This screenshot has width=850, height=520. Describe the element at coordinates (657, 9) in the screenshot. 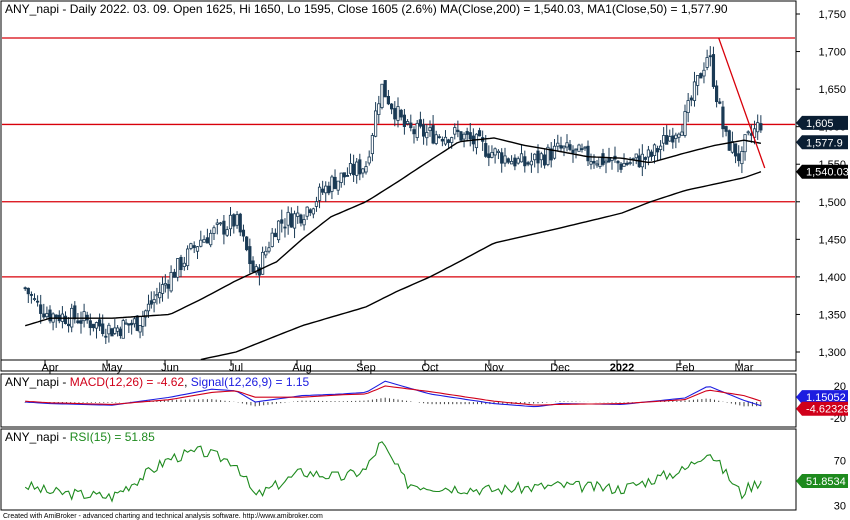

I see `ma50-label: MA1(Close,50) = 1,577.90` at that location.